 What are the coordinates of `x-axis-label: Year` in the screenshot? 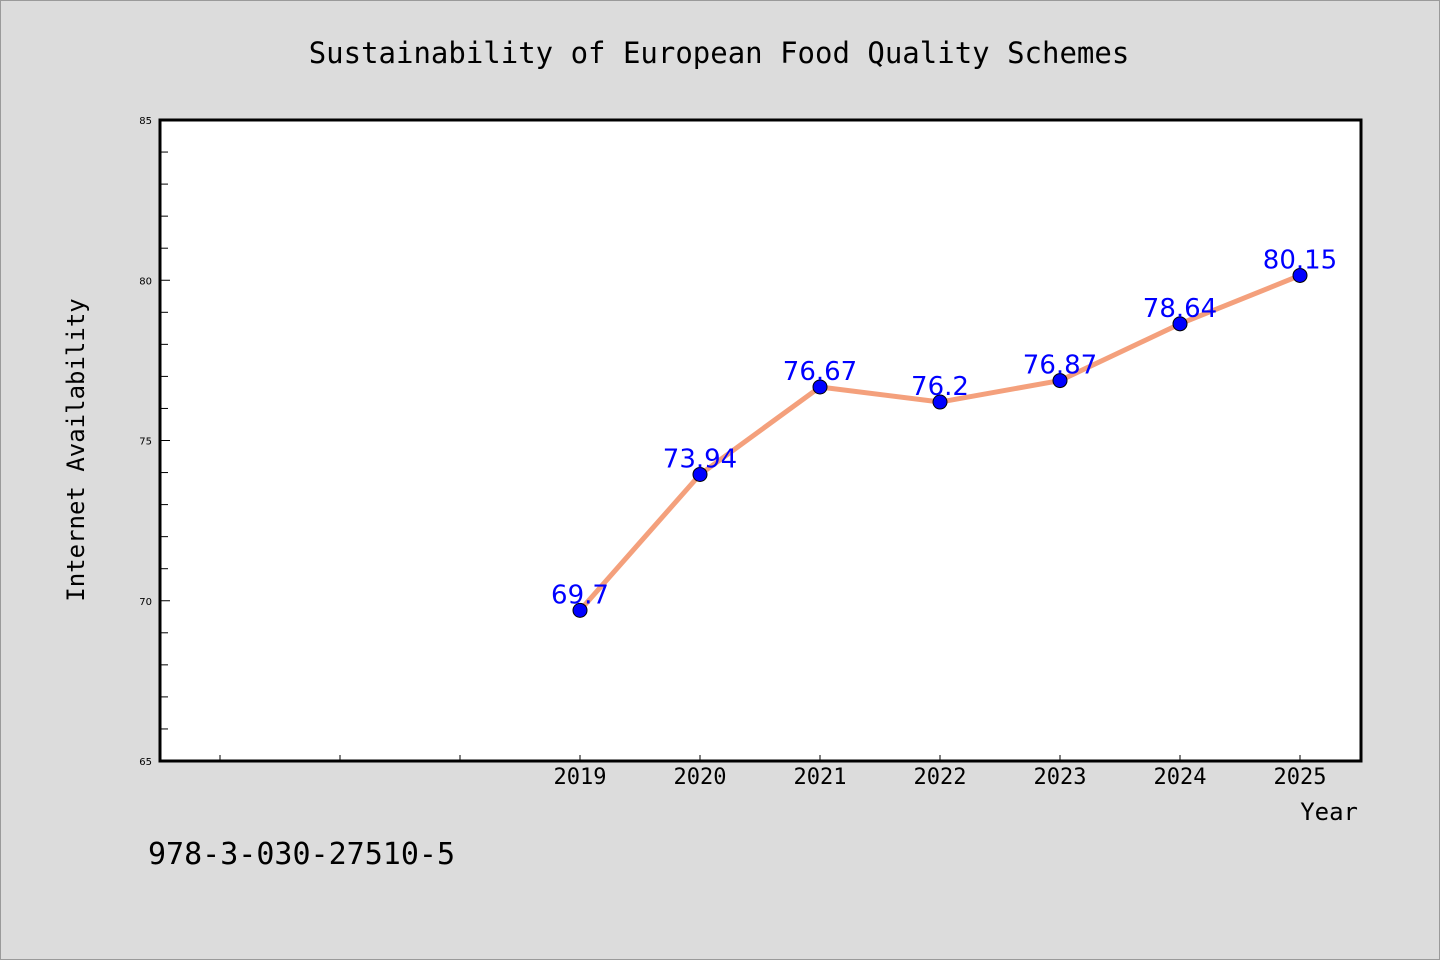 It's located at (1329, 812).